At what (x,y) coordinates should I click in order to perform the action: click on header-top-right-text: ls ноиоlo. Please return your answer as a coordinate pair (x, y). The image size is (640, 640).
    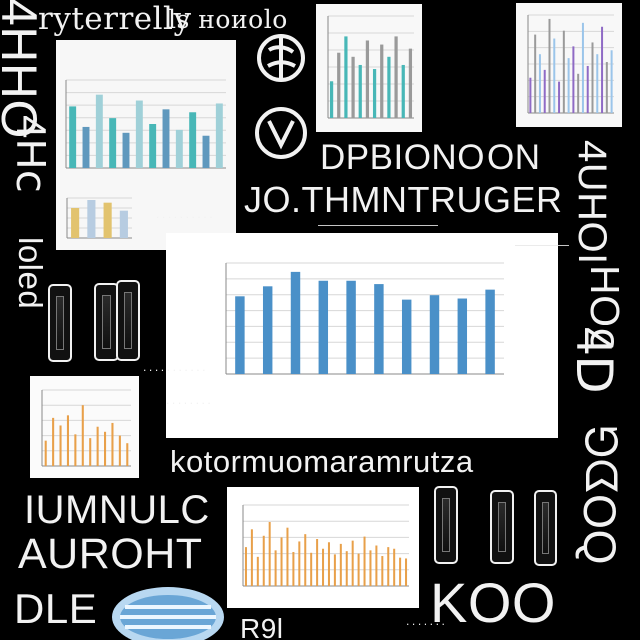
    Looking at the image, I should click on (228, 19).